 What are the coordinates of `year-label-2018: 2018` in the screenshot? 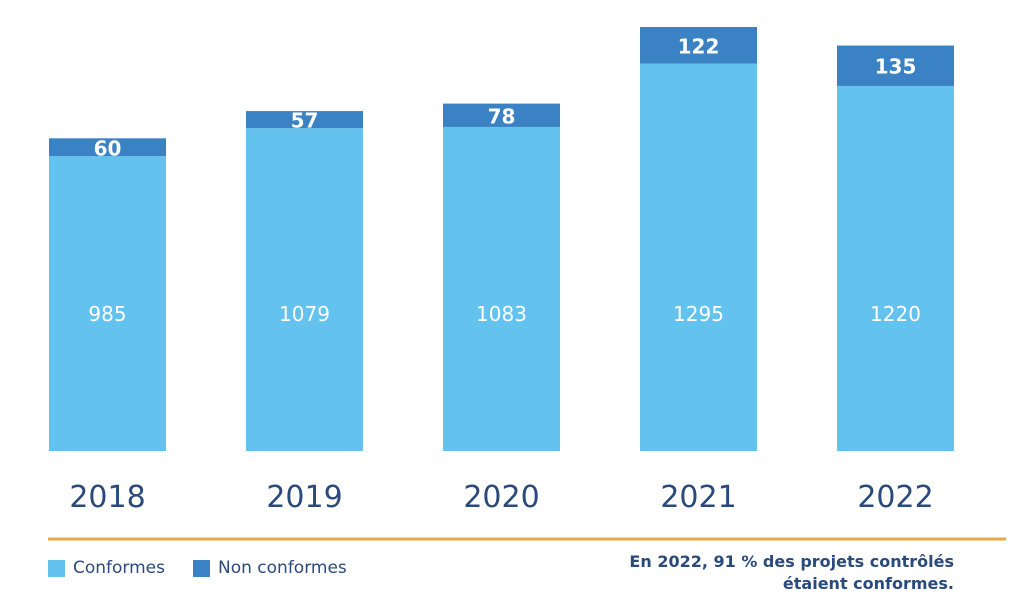 It's located at (107, 497).